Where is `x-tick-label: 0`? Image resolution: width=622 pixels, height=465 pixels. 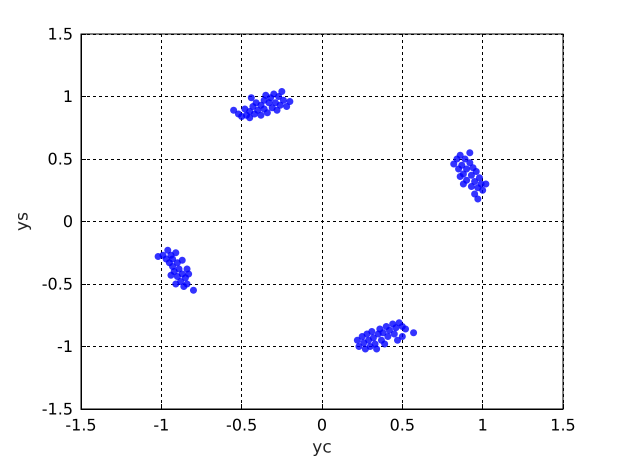 x-tick-label: 0 is located at coordinates (322, 425).